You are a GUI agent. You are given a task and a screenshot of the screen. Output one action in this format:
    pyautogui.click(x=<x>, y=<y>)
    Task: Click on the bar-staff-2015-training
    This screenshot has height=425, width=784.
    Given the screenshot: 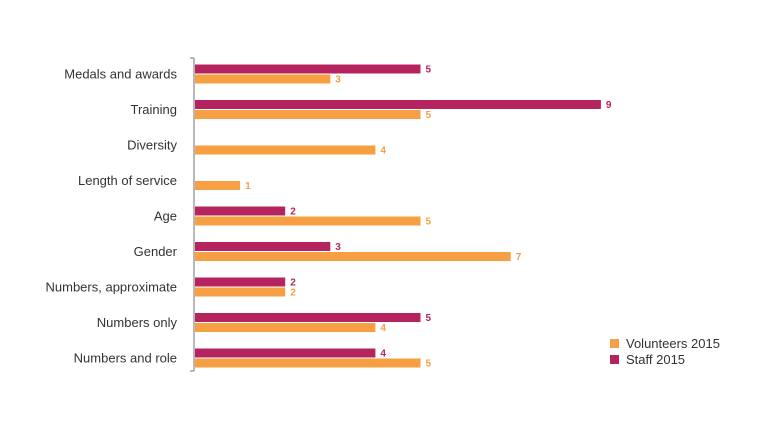 What is the action you would take?
    pyautogui.click(x=398, y=104)
    